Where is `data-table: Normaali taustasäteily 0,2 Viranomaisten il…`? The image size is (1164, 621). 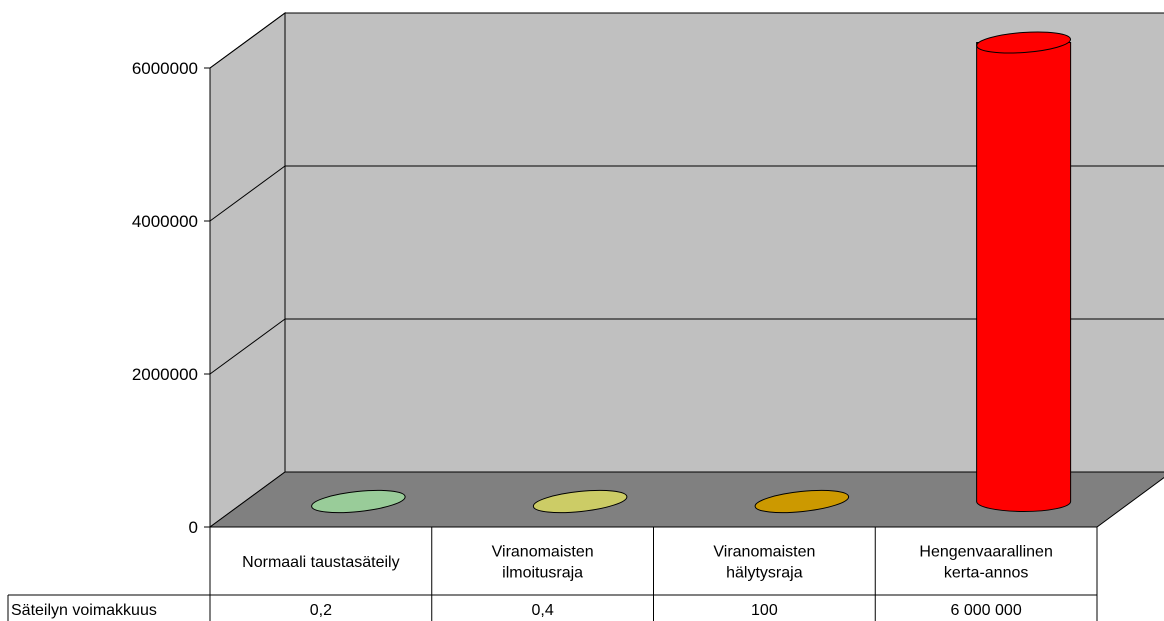 data-table: Normaali taustasäteily 0,2 Viranomaisten il… is located at coordinates (552, 573).